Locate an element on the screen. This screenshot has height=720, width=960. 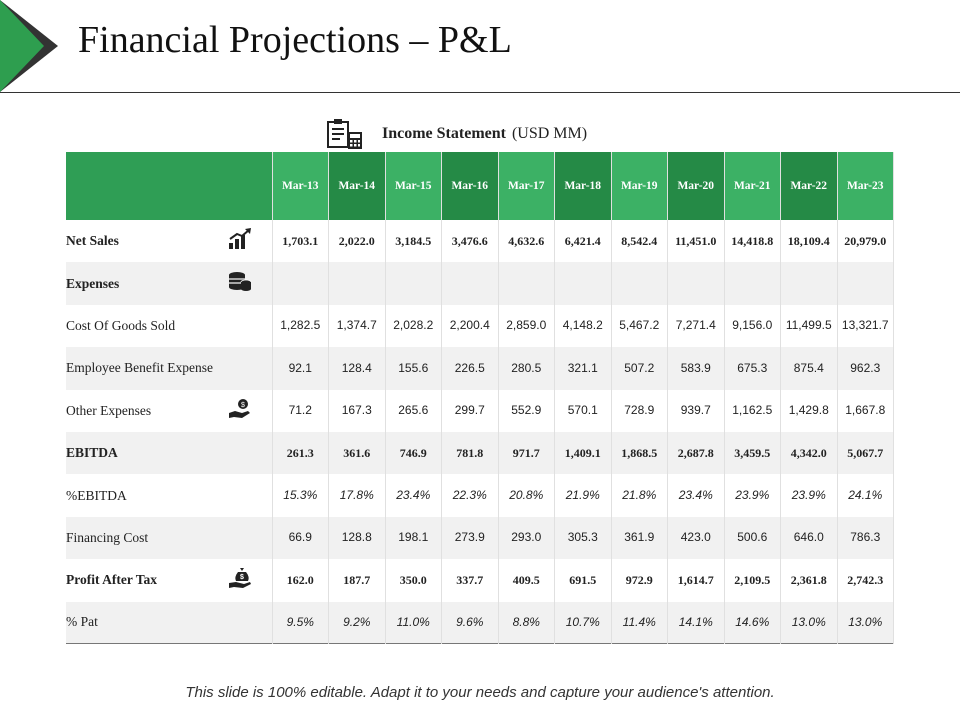
row-label-text: Expenses is located at coordinates (93, 283).